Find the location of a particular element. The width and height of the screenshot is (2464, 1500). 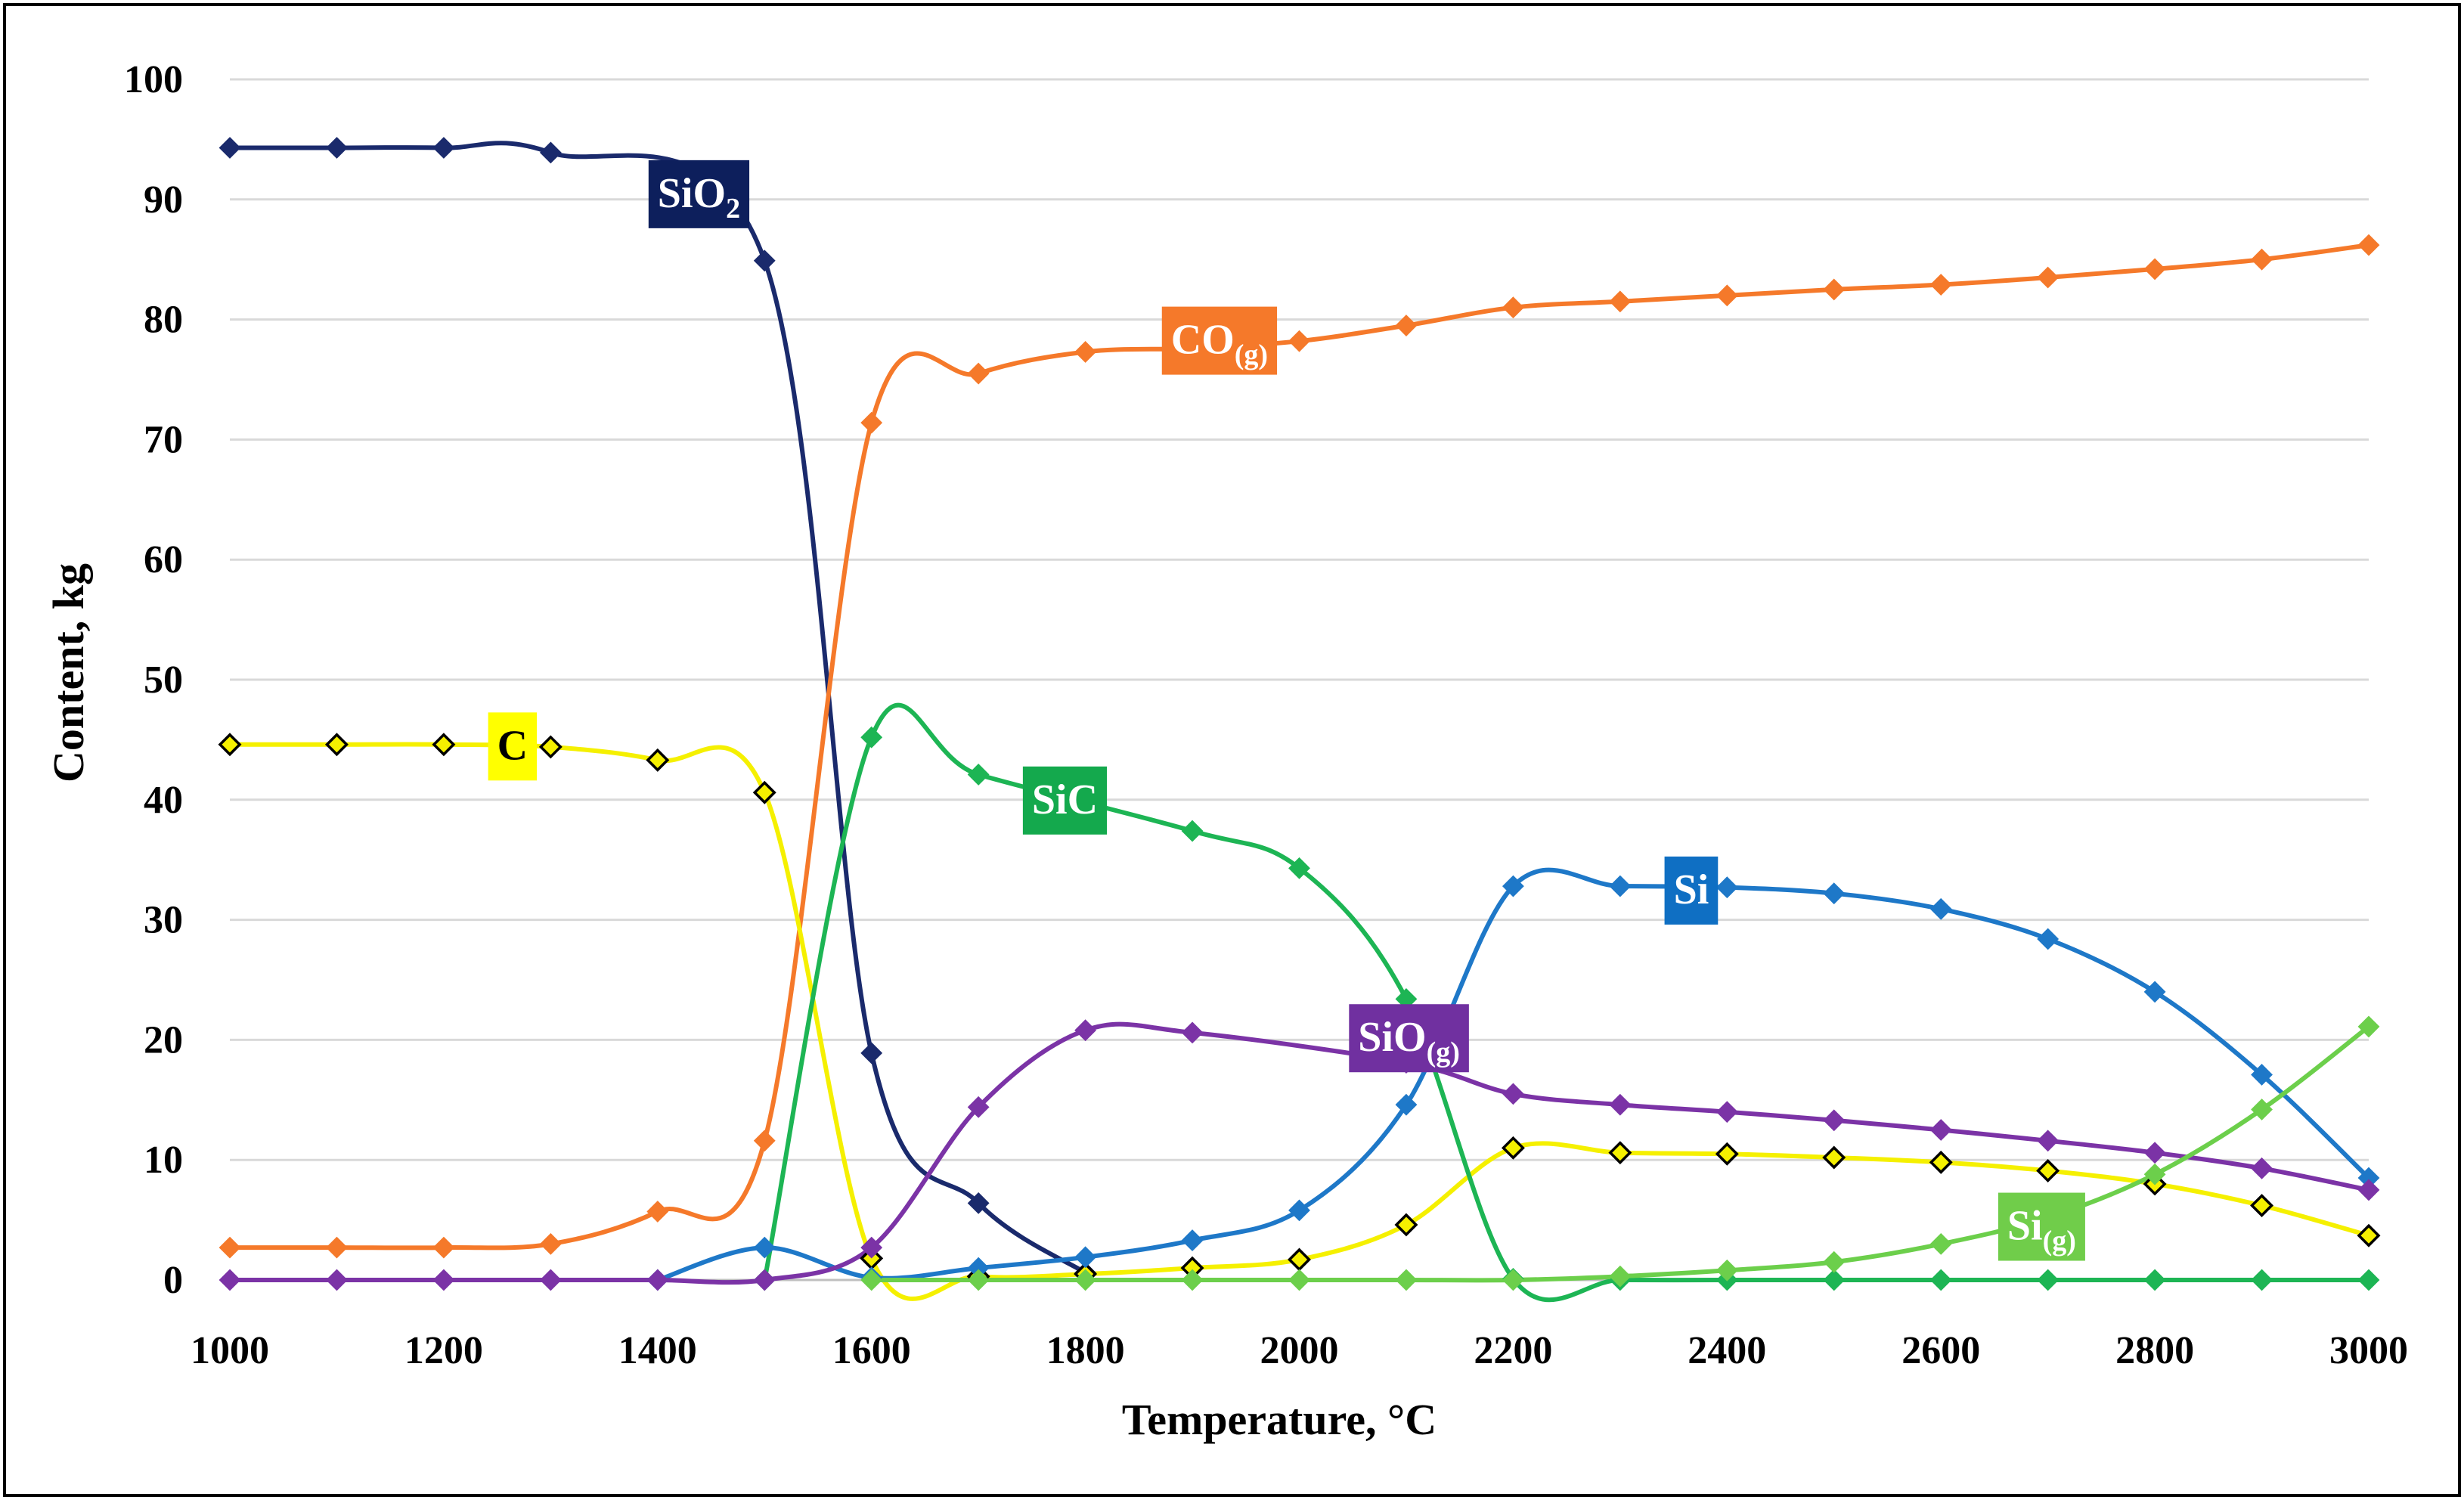

series-label-c: C is located at coordinates (513, 747).